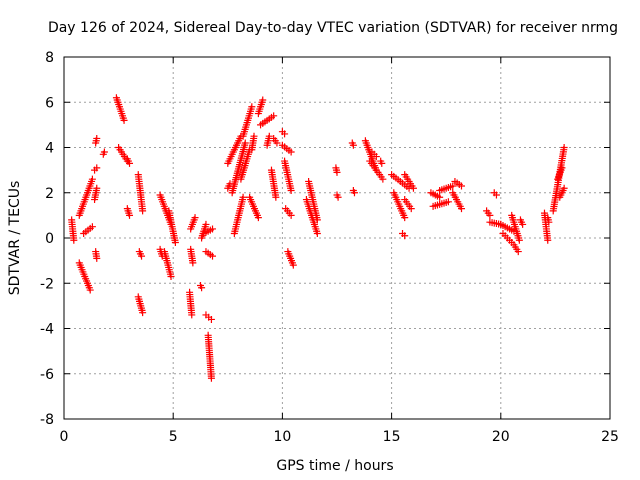  Describe the element at coordinates (47, 420) in the screenshot. I see `y-tick-label: -8` at that location.